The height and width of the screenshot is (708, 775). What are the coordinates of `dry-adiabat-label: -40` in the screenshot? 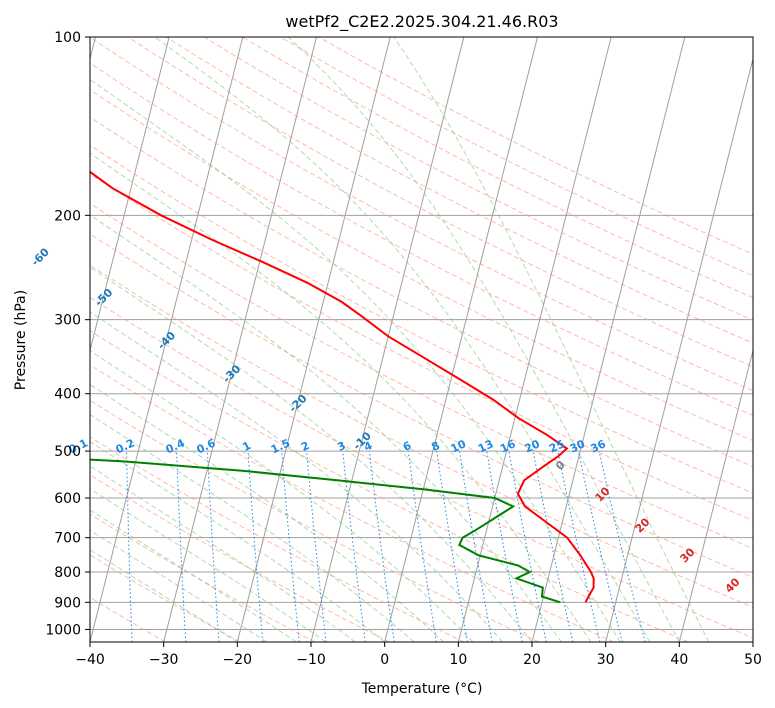 It's located at (166, 340).